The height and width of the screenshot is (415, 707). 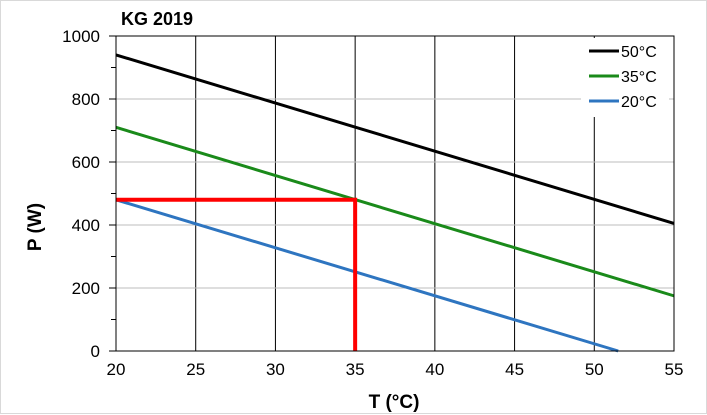 I want to click on annotation-layer, so click(x=237, y=274).